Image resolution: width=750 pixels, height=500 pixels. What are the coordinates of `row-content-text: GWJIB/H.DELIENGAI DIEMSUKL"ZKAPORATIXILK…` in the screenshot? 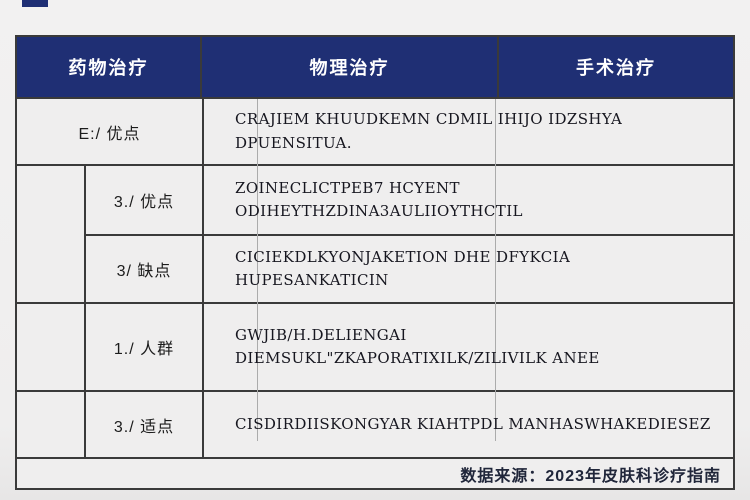 It's located at (417, 346).